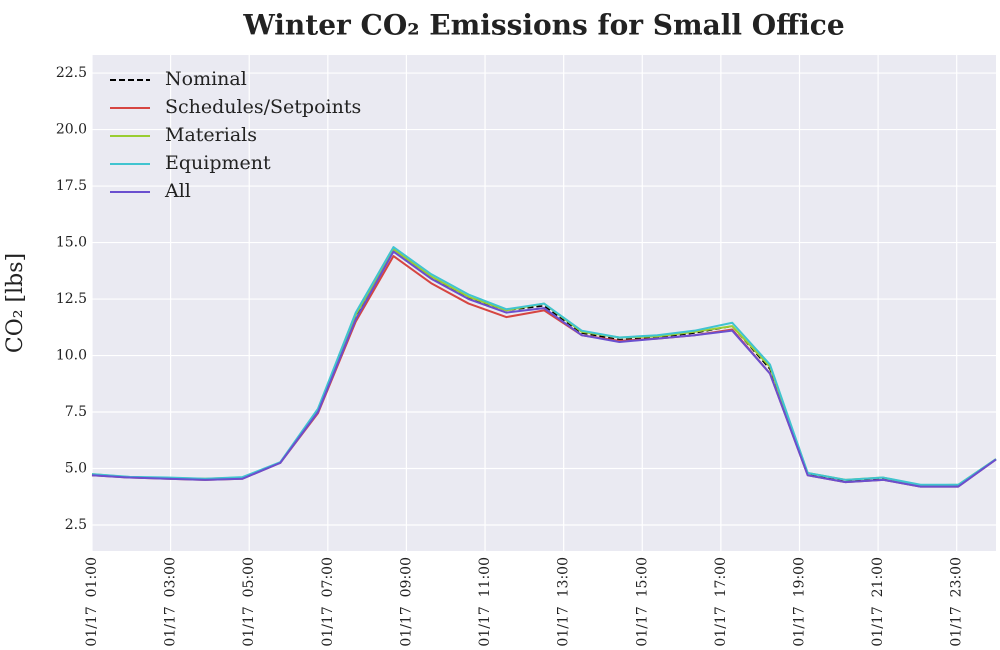 The image size is (1000, 650). I want to click on legend-label: Schedules/Setpoints, so click(263, 107).